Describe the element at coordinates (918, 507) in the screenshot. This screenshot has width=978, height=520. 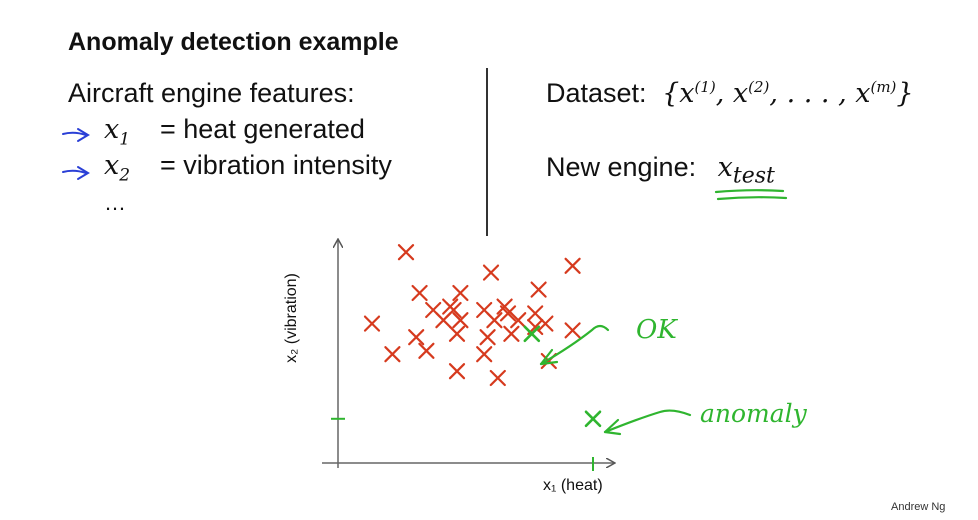
I see `footer-author: Andrew Ng` at that location.